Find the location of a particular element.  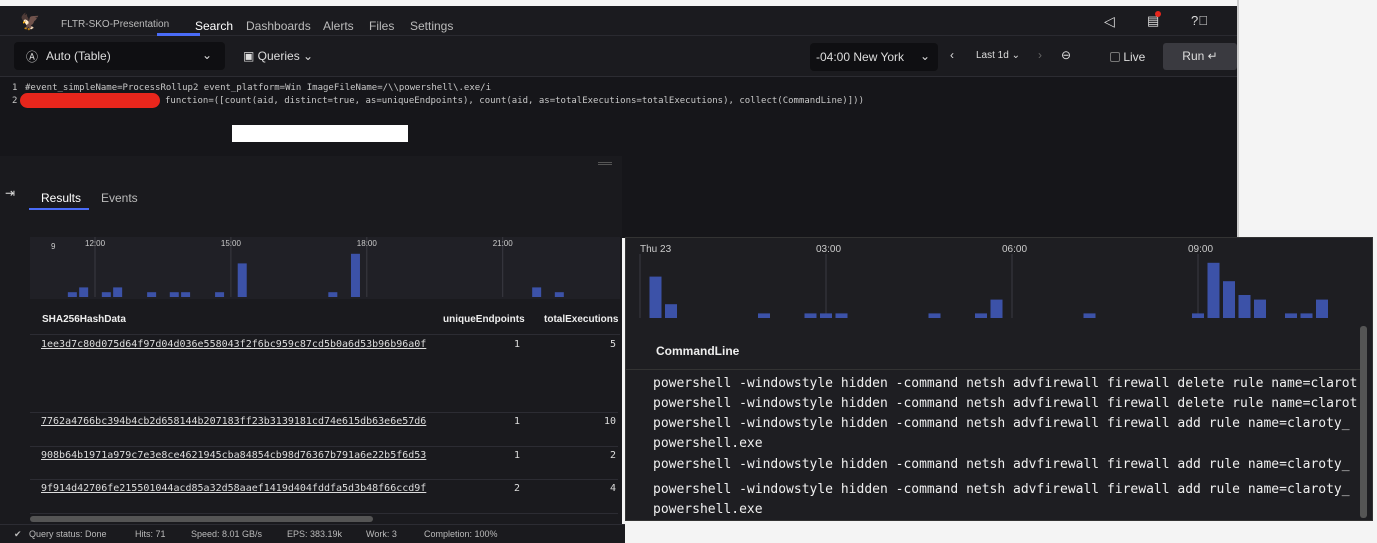

column-header-sha256: SHA256HashData is located at coordinates (84, 319).